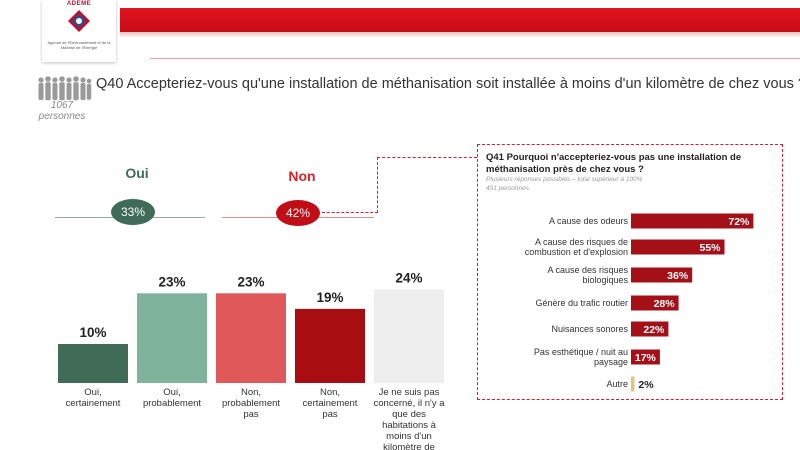 The image size is (800, 450). I want to click on q40-category-label: Non, certainement pas, so click(330, 403).